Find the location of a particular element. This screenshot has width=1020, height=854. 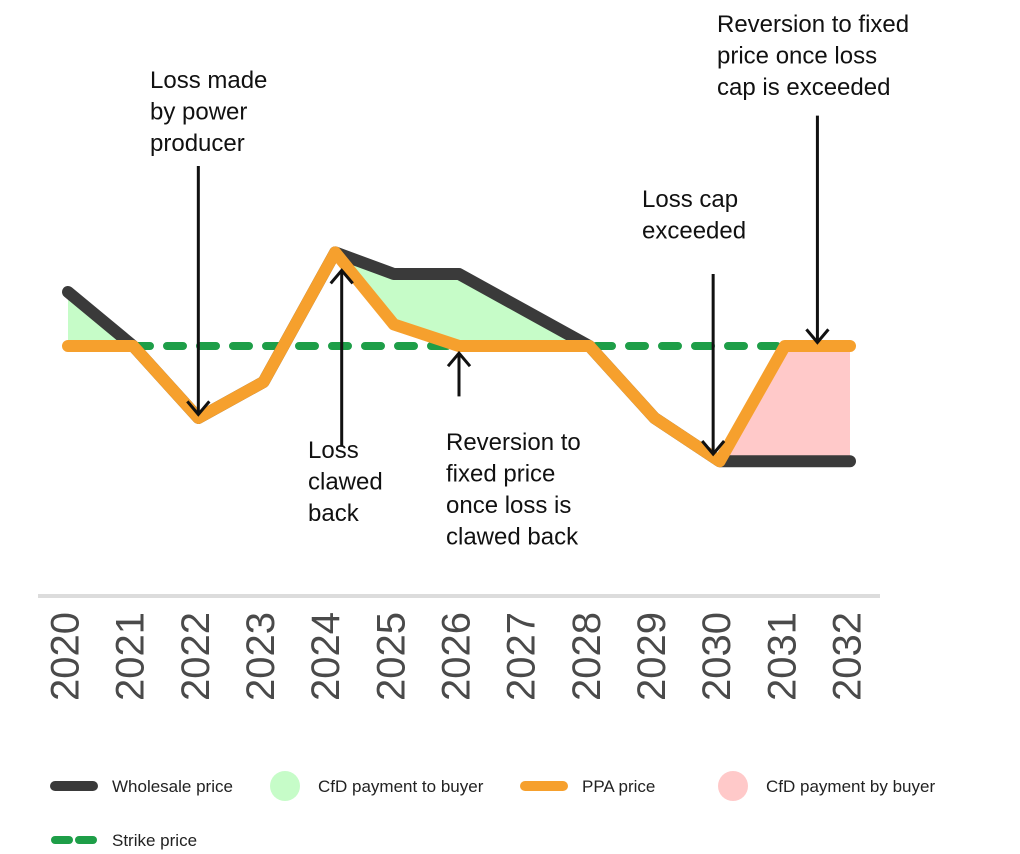

annotation-text: by power is located at coordinates (198, 112).